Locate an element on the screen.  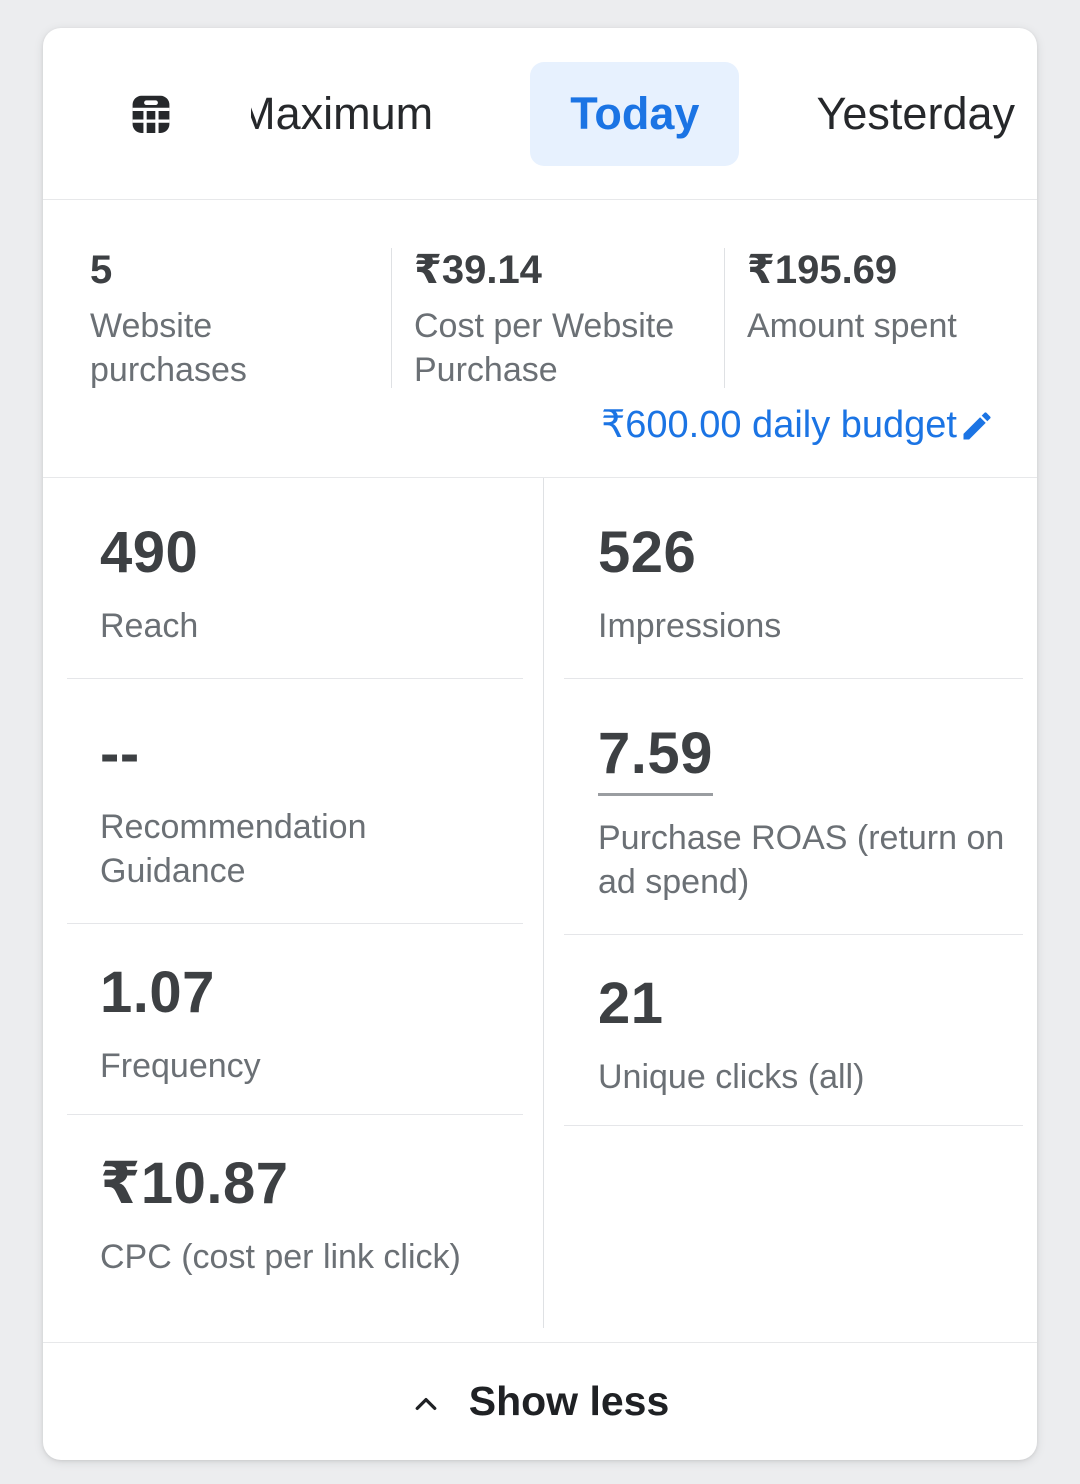
metric-purchase-roas: 7.59 Purchase ROAS (return on ad spend) is located at coordinates (790, 806).